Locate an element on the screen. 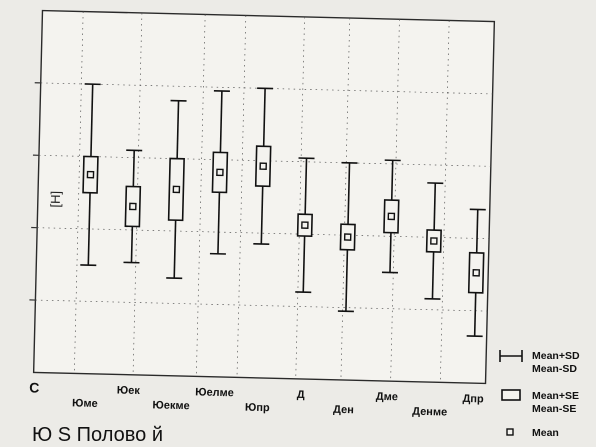 This screenshot has height=447, width=596. category-label: Д is located at coordinates (301, 395).